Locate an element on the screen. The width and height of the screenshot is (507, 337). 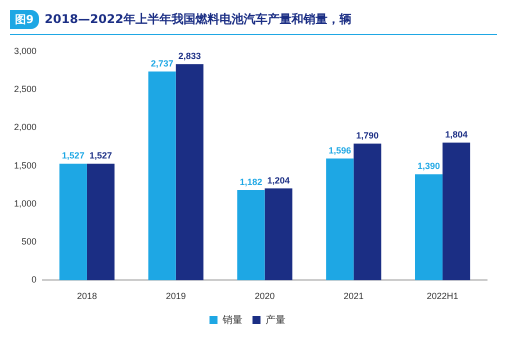
legend-label: 销量 is located at coordinates (232, 320).